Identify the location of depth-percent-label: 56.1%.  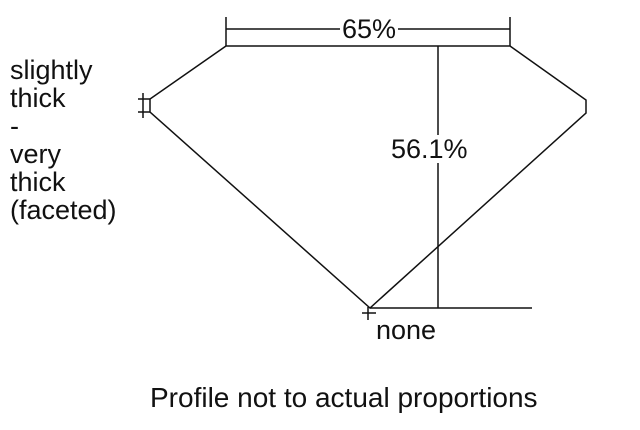
(429, 149).